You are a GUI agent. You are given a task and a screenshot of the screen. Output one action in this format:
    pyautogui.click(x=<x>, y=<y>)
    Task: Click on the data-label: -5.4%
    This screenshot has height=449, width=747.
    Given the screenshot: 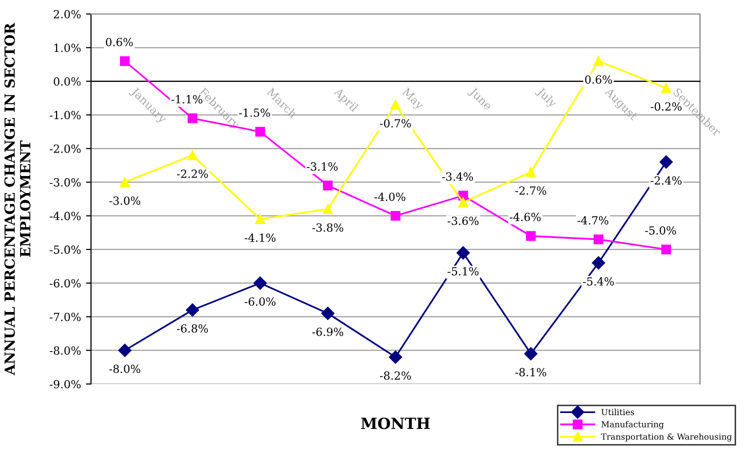 What is the action you would take?
    pyautogui.click(x=598, y=281)
    